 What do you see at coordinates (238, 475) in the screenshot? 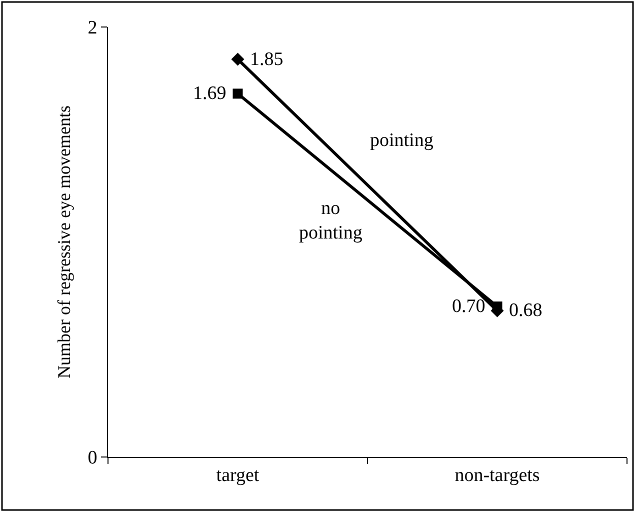
I see `x-tick-label: target` at bounding box center [238, 475].